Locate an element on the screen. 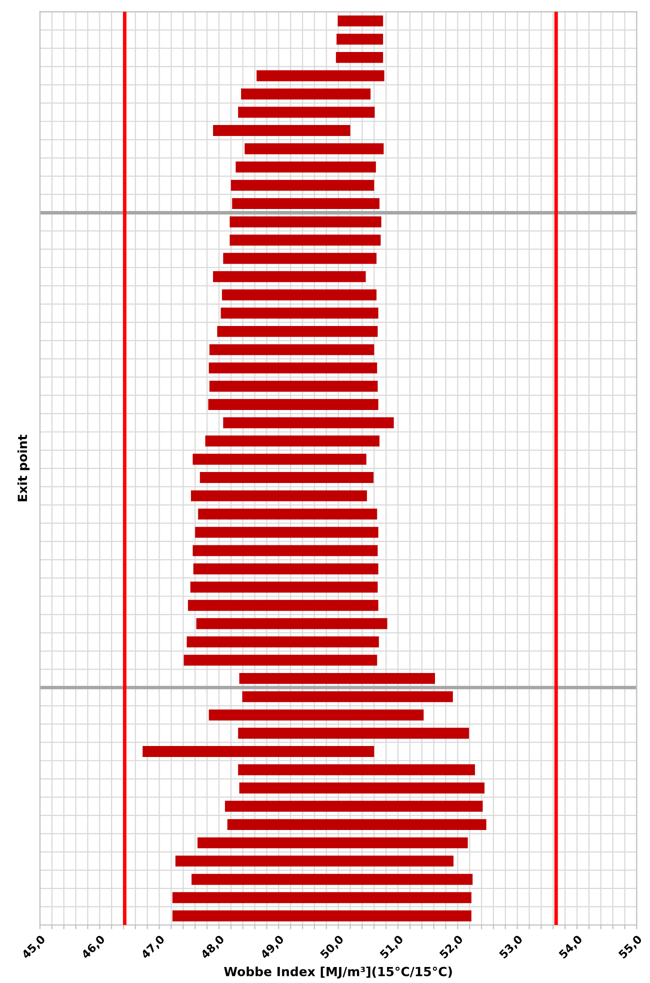 Image resolution: width=650 pixels, height=983 pixels. y-axis-title: Exit point is located at coordinates (23, 468).